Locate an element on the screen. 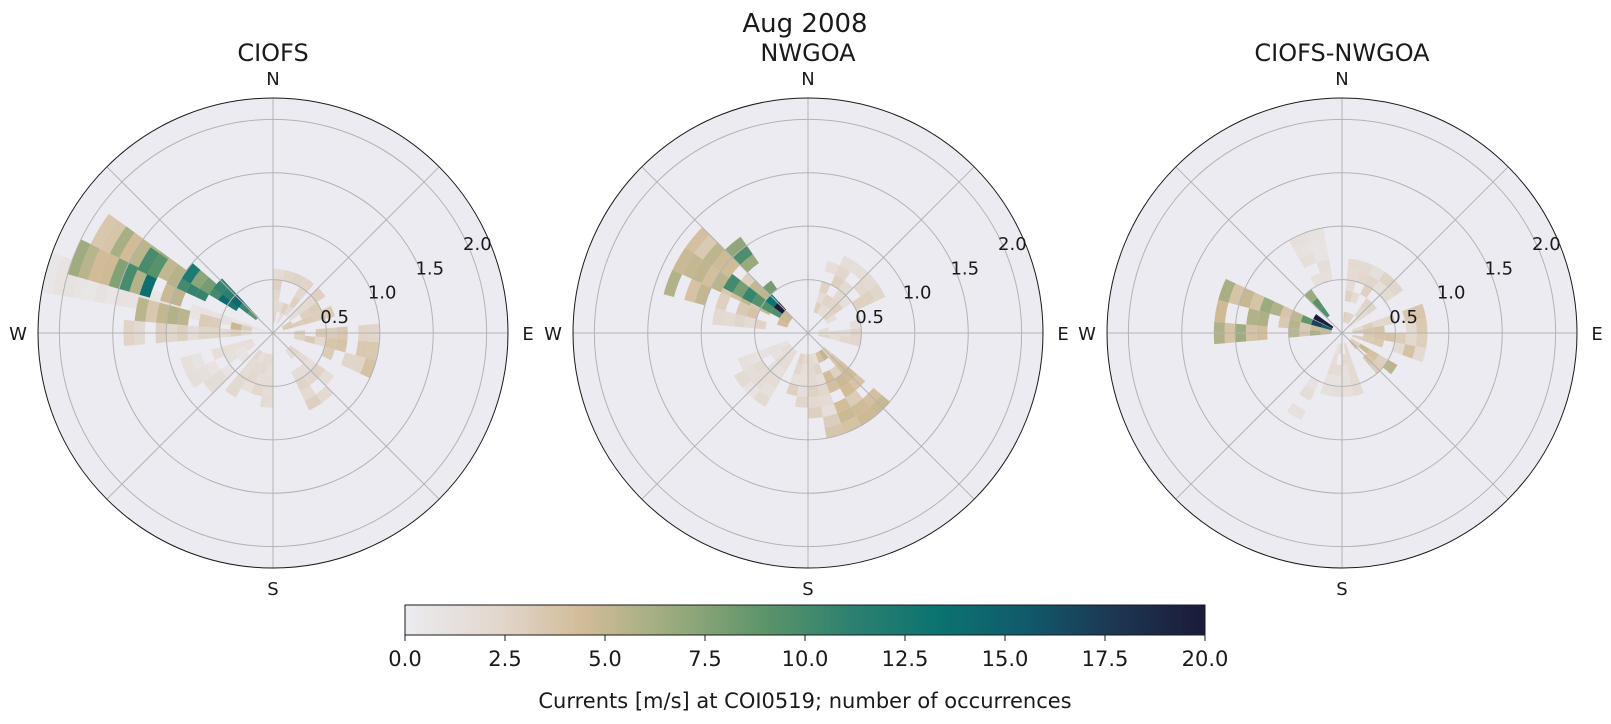 The image size is (1611, 724). wind-rose-bins is located at coordinates (776, 333).